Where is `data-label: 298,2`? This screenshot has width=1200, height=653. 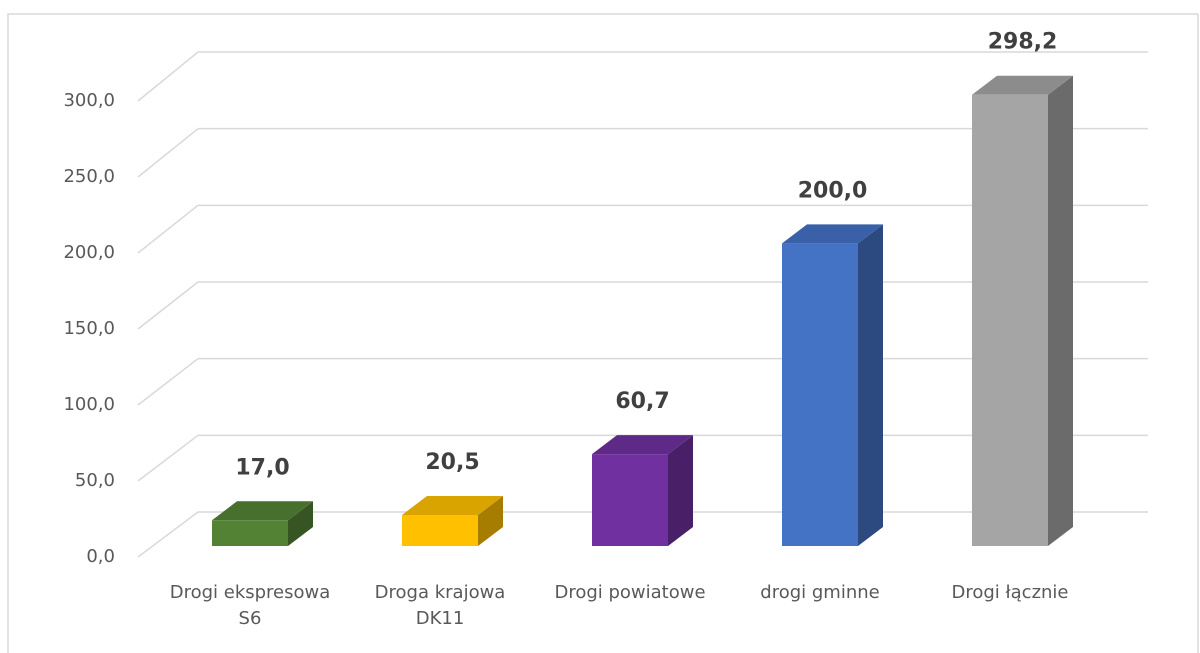 data-label: 298,2 is located at coordinates (1023, 42).